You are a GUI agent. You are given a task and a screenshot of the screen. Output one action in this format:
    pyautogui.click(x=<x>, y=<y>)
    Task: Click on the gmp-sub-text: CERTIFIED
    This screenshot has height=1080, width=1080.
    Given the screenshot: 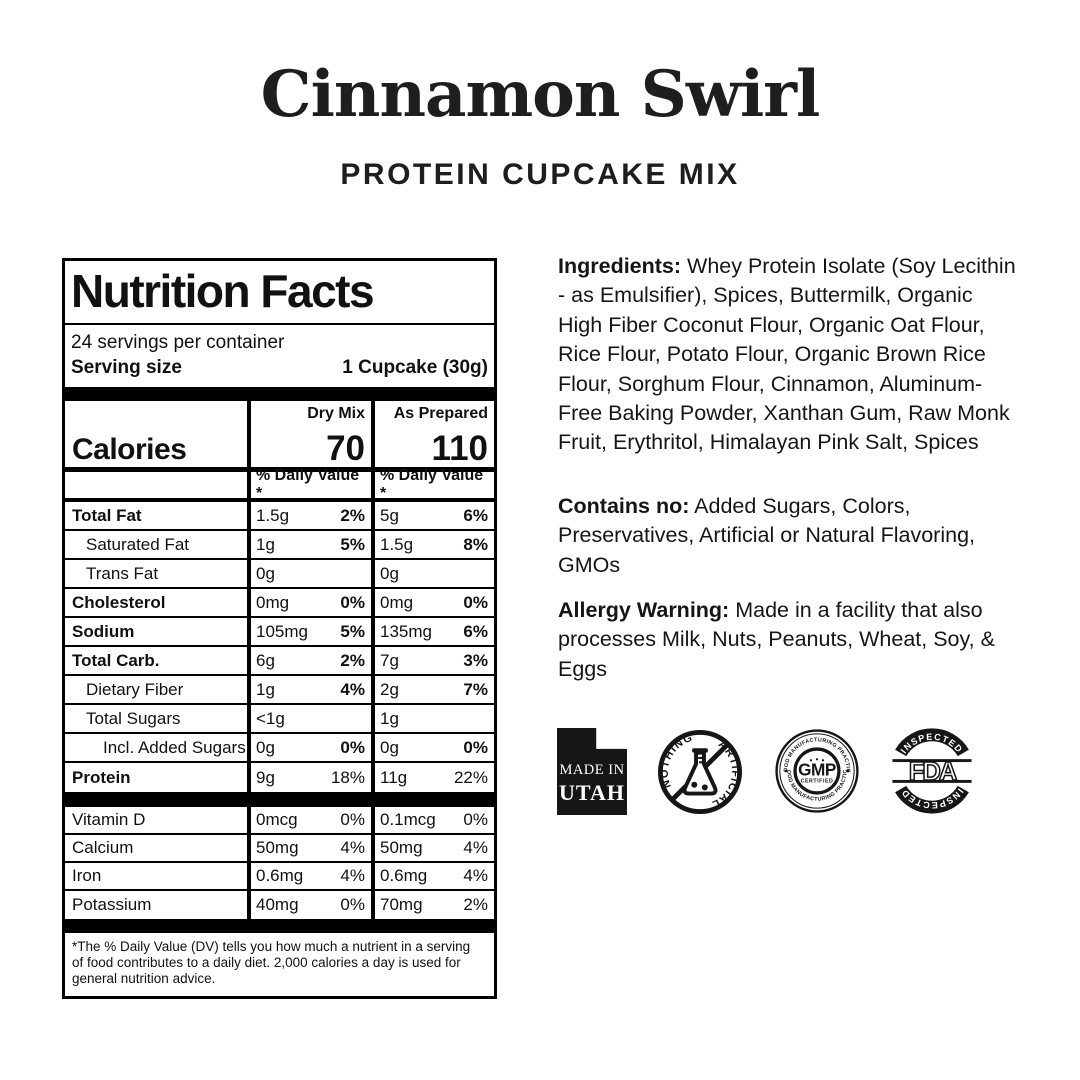 What is the action you would take?
    pyautogui.click(x=817, y=782)
    